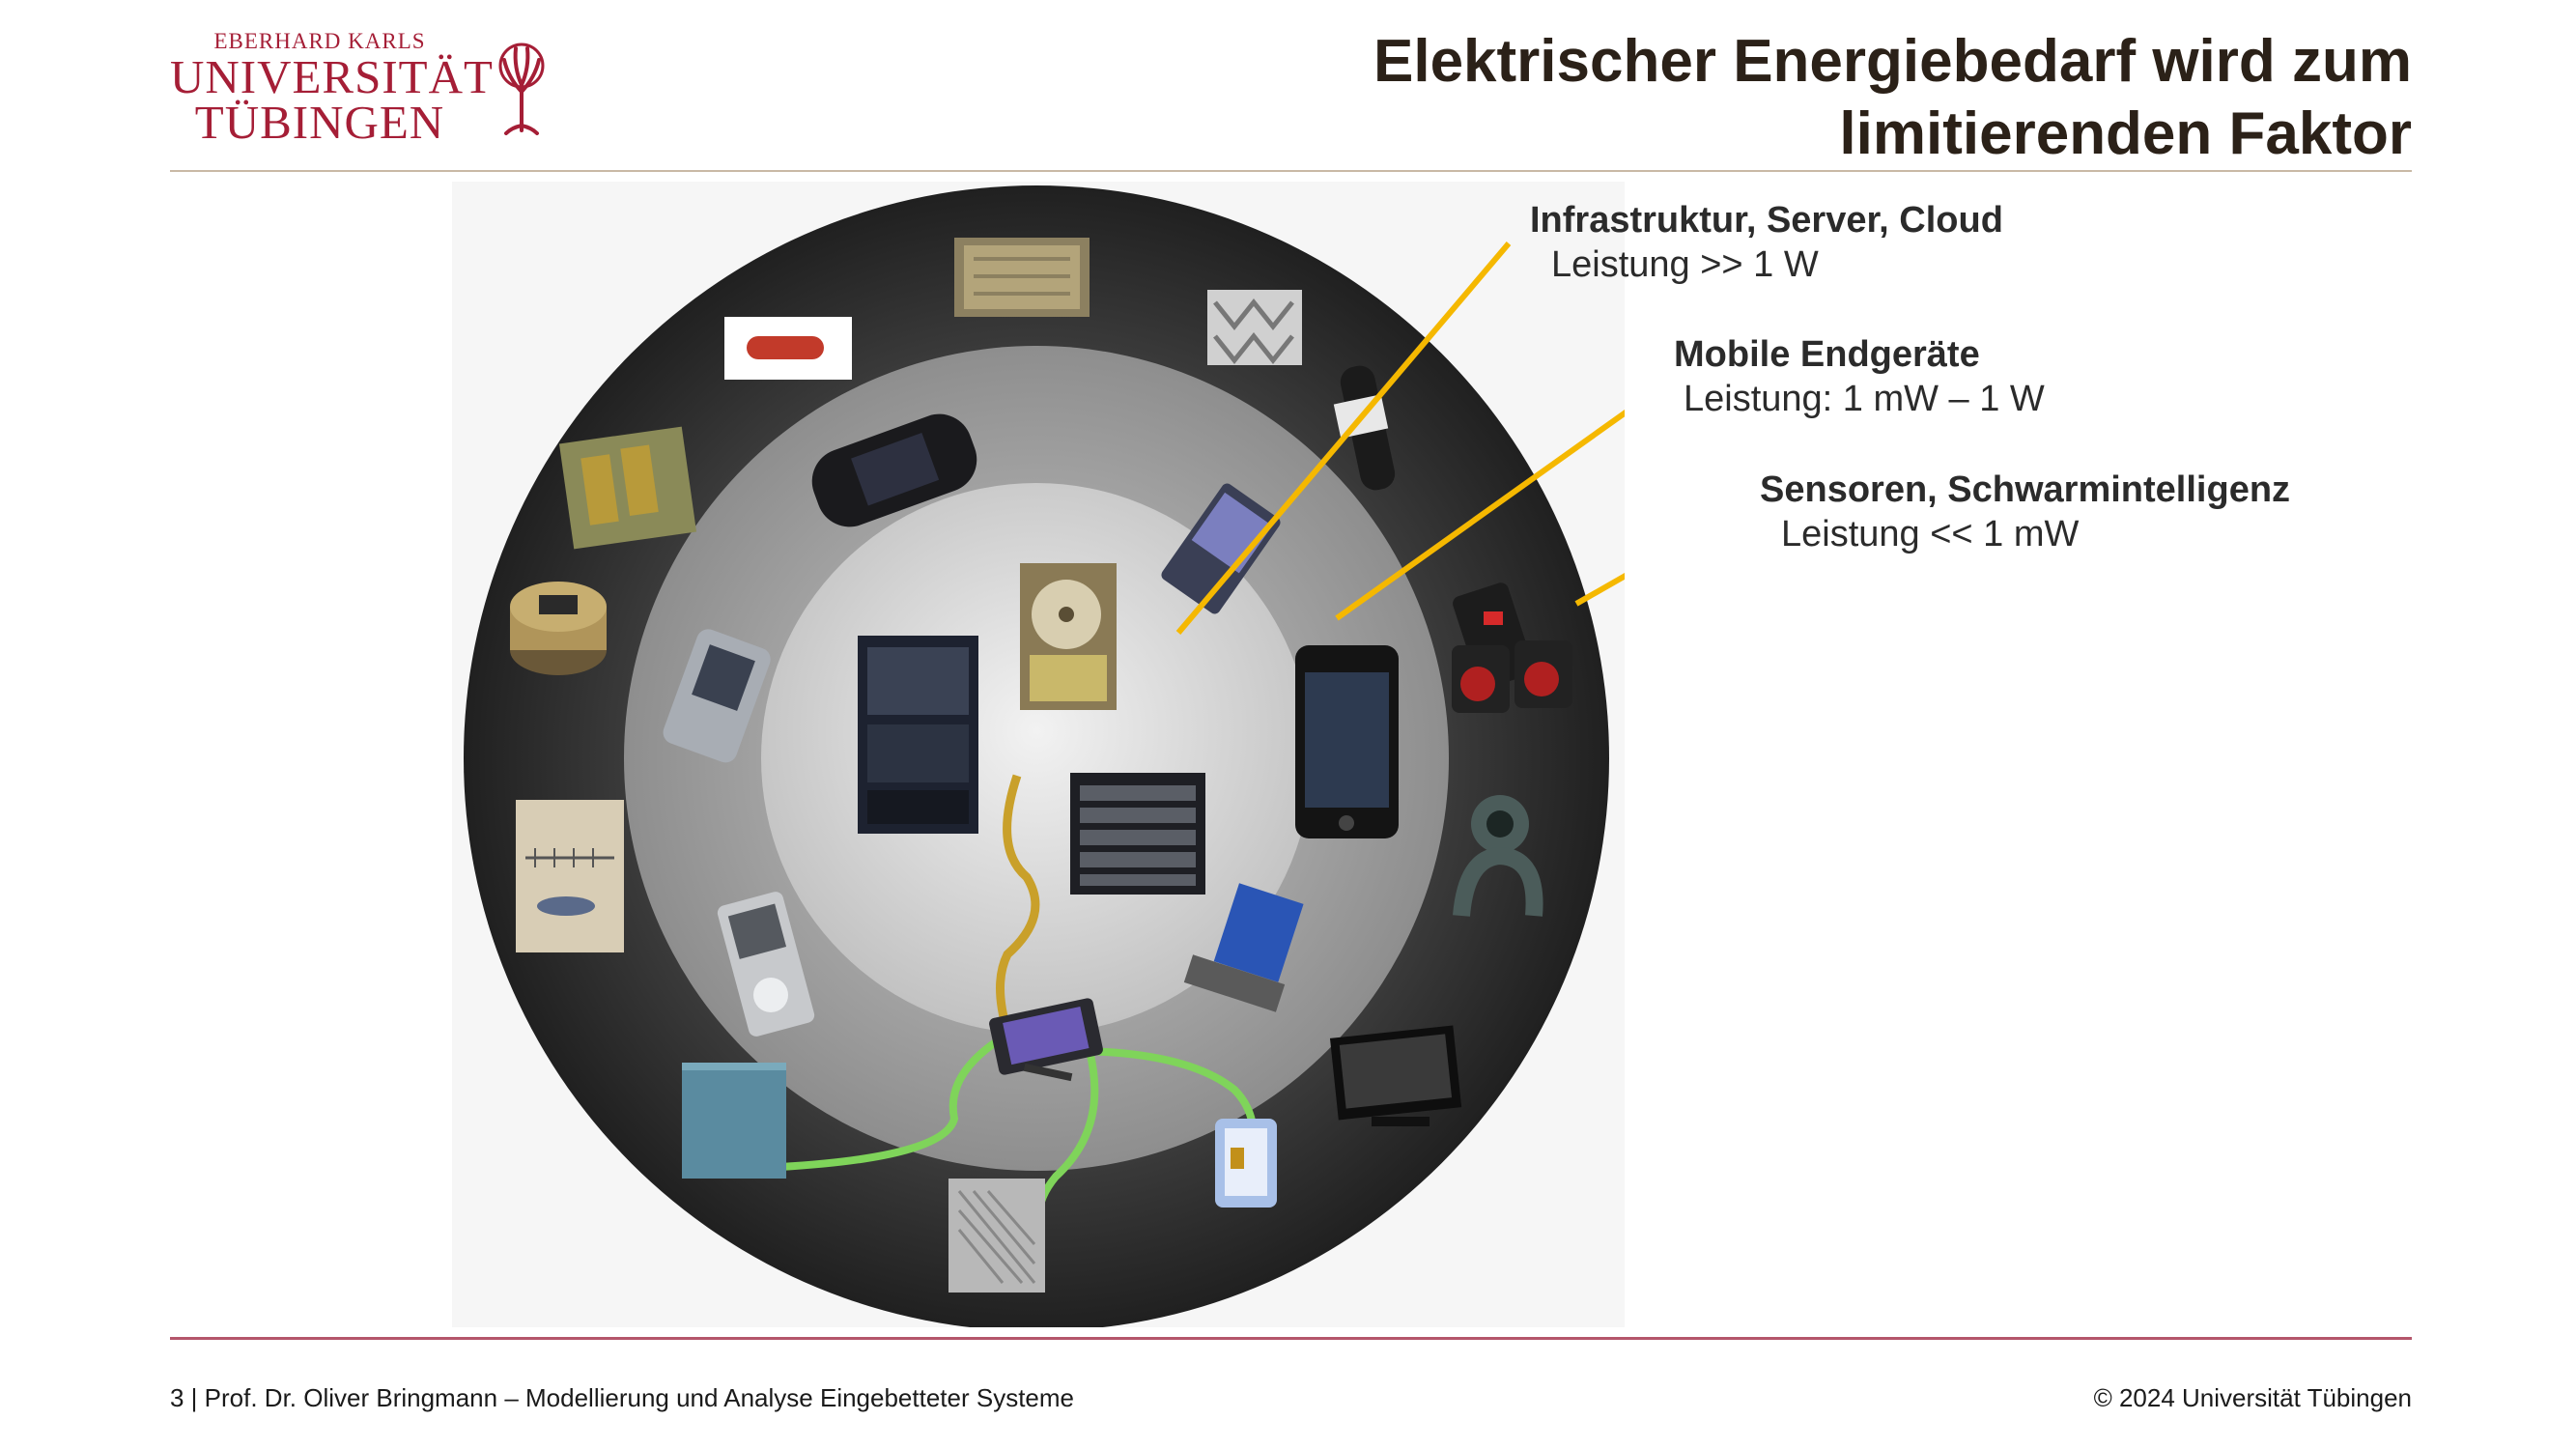 The image size is (2576, 1449). Describe the element at coordinates (788, 348) in the screenshot. I see `micro-sensor-icon` at that location.